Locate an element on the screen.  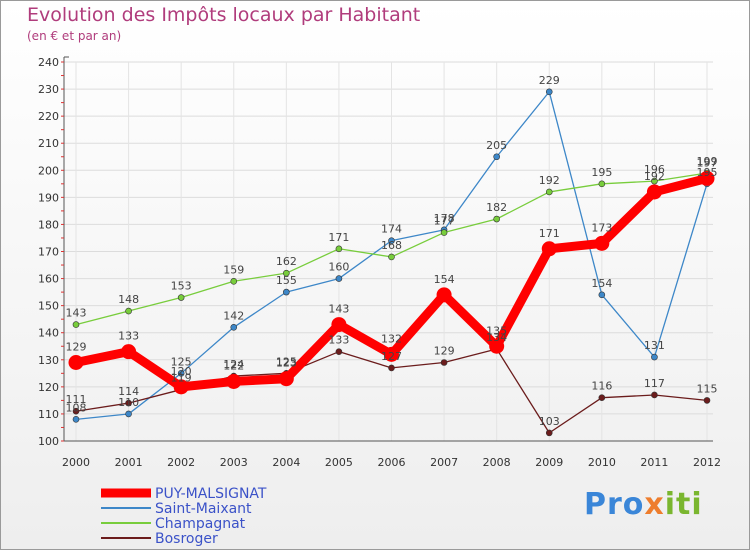
legend-label: Bosroger is located at coordinates (186, 539).